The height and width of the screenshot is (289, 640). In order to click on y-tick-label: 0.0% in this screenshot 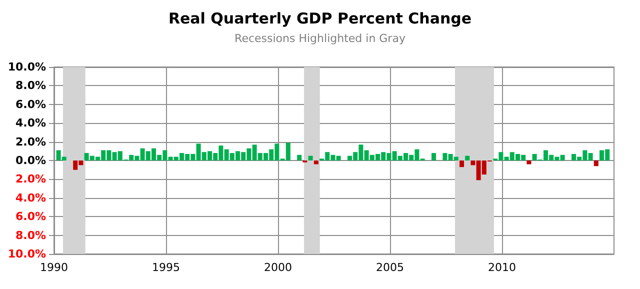, I will do `click(30, 160)`.